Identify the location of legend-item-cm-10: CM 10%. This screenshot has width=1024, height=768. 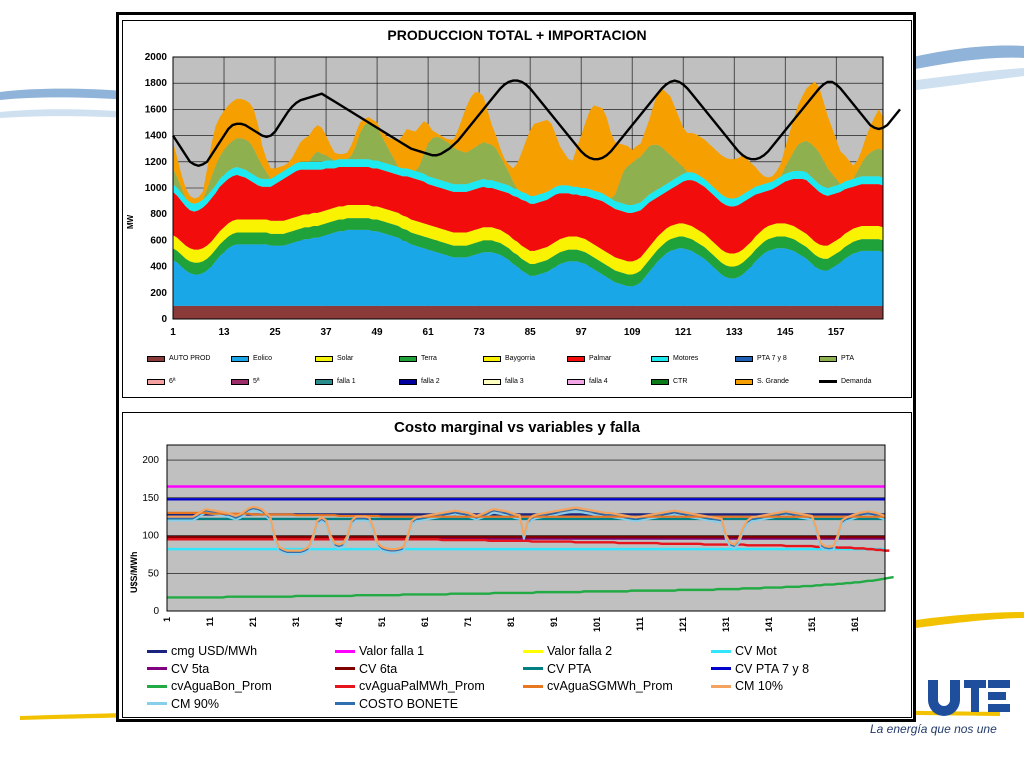
(747, 686).